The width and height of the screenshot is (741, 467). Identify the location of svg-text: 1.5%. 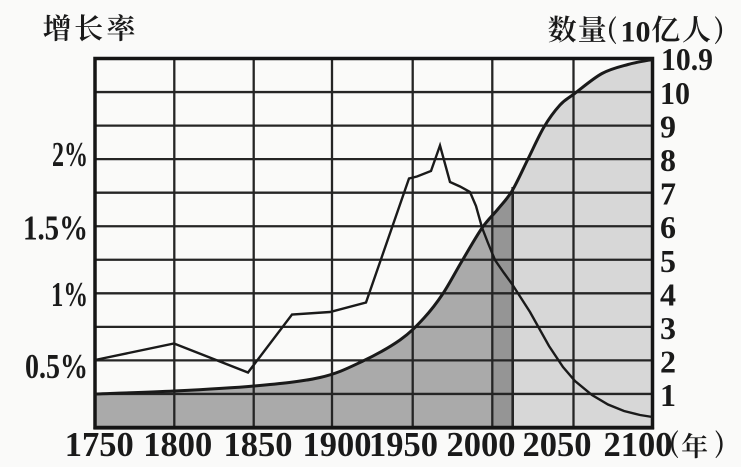
(55, 229).